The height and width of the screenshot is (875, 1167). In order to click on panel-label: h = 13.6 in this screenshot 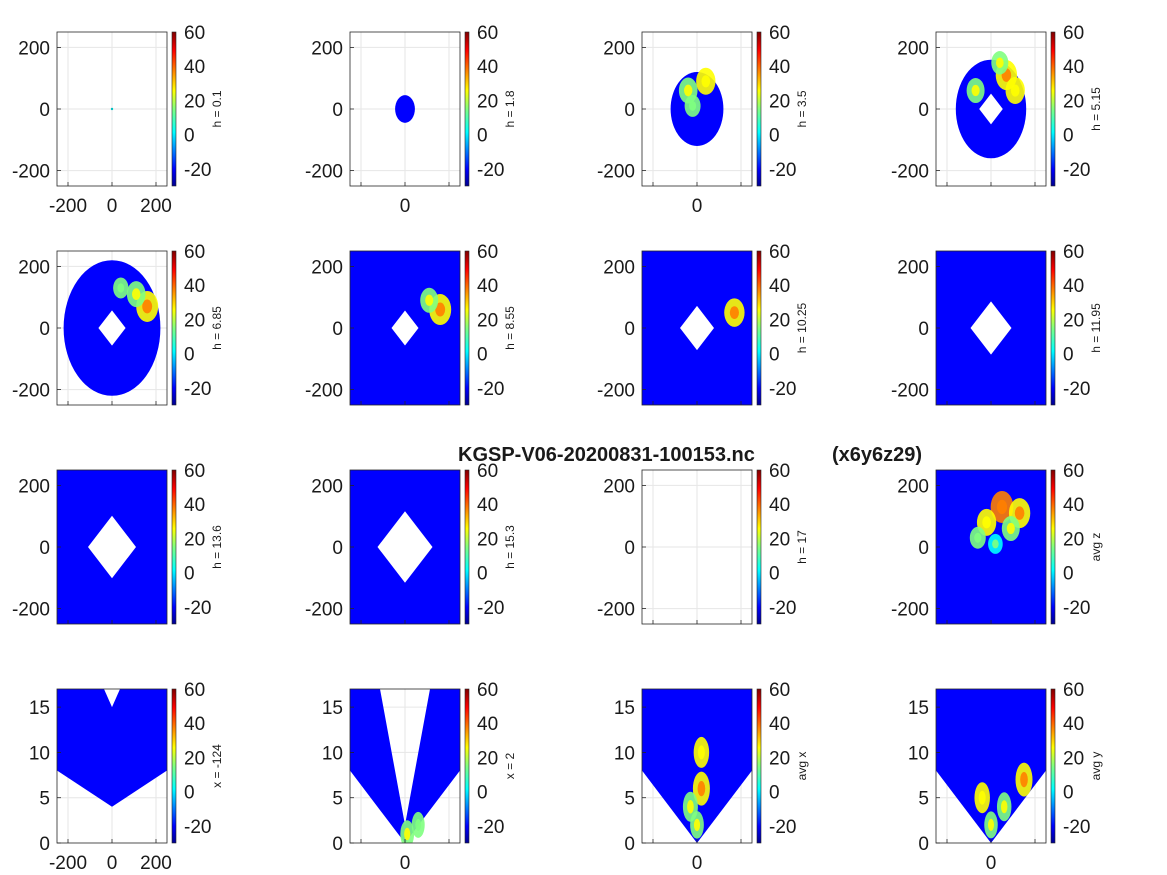, I will do `click(217, 547)`.